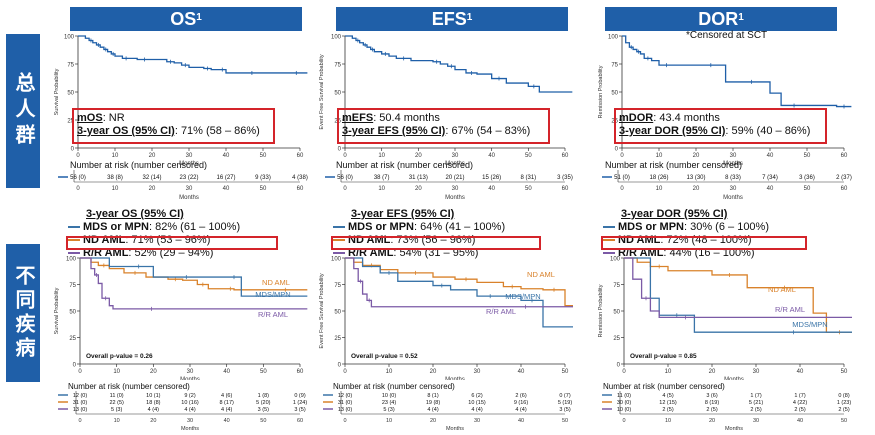 This screenshot has width=875, height=435. I want to click on risk-value: 1 (24), so click(300, 403).